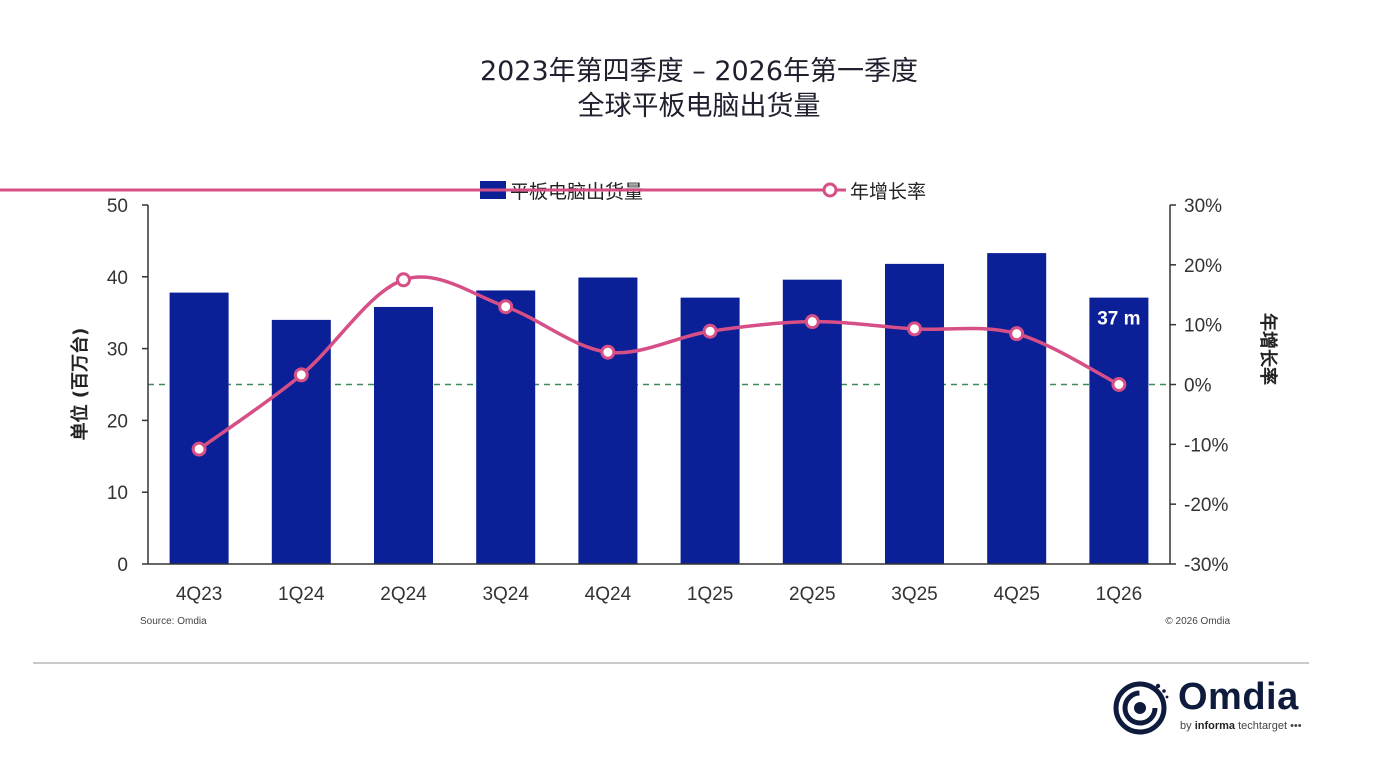 The height and width of the screenshot is (776, 1398). What do you see at coordinates (117, 350) in the screenshot?
I see `y-tick-left-label: 30` at bounding box center [117, 350].